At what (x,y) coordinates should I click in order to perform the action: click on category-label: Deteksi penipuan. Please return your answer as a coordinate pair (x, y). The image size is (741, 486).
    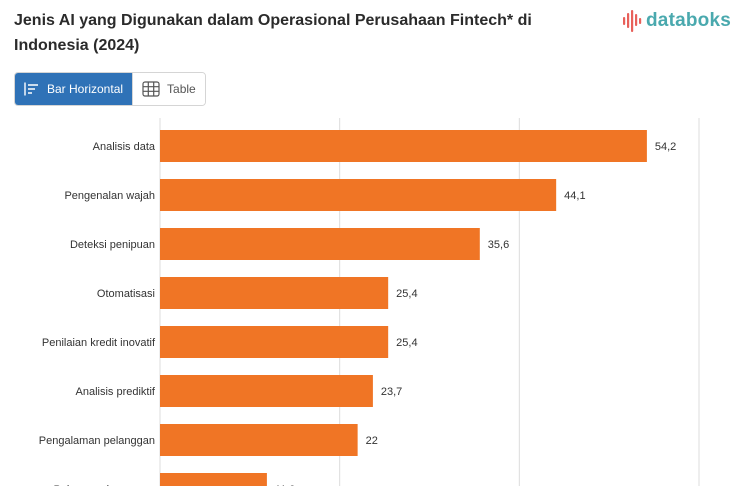
    Looking at the image, I should click on (112, 245).